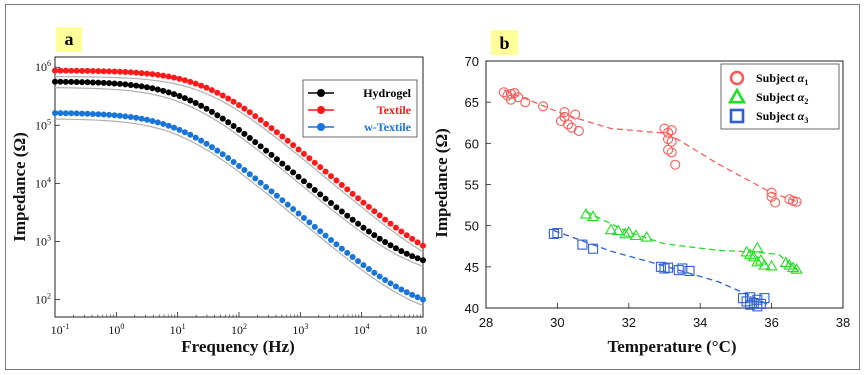  I want to click on x-tick-label: 10³, so click(300, 329).